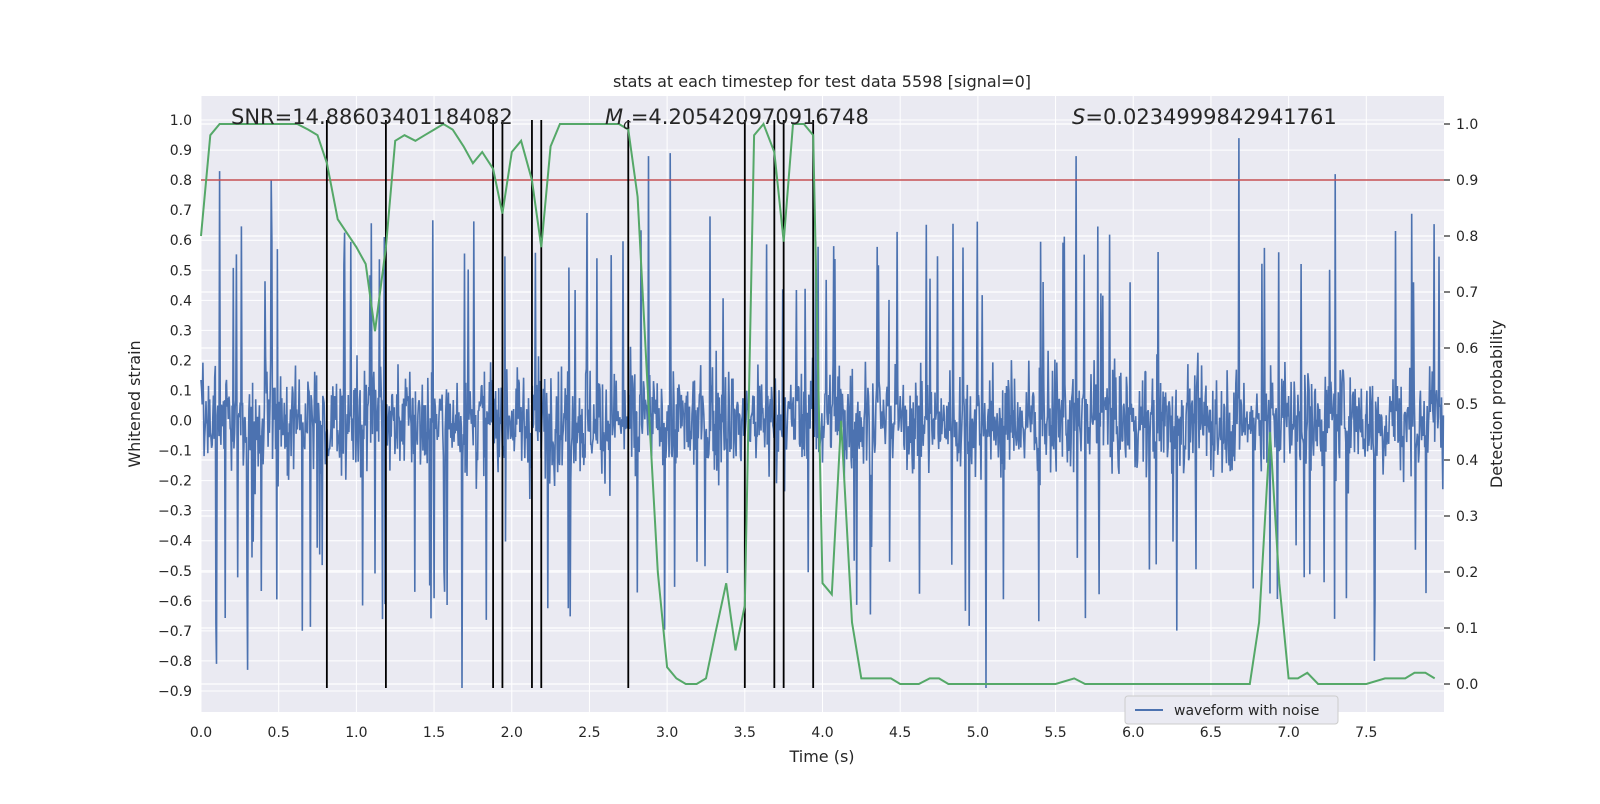 This screenshot has width=1600, height=804. Describe the element at coordinates (175, 512) in the screenshot. I see `left-y-tick-label: −0.3` at that location.